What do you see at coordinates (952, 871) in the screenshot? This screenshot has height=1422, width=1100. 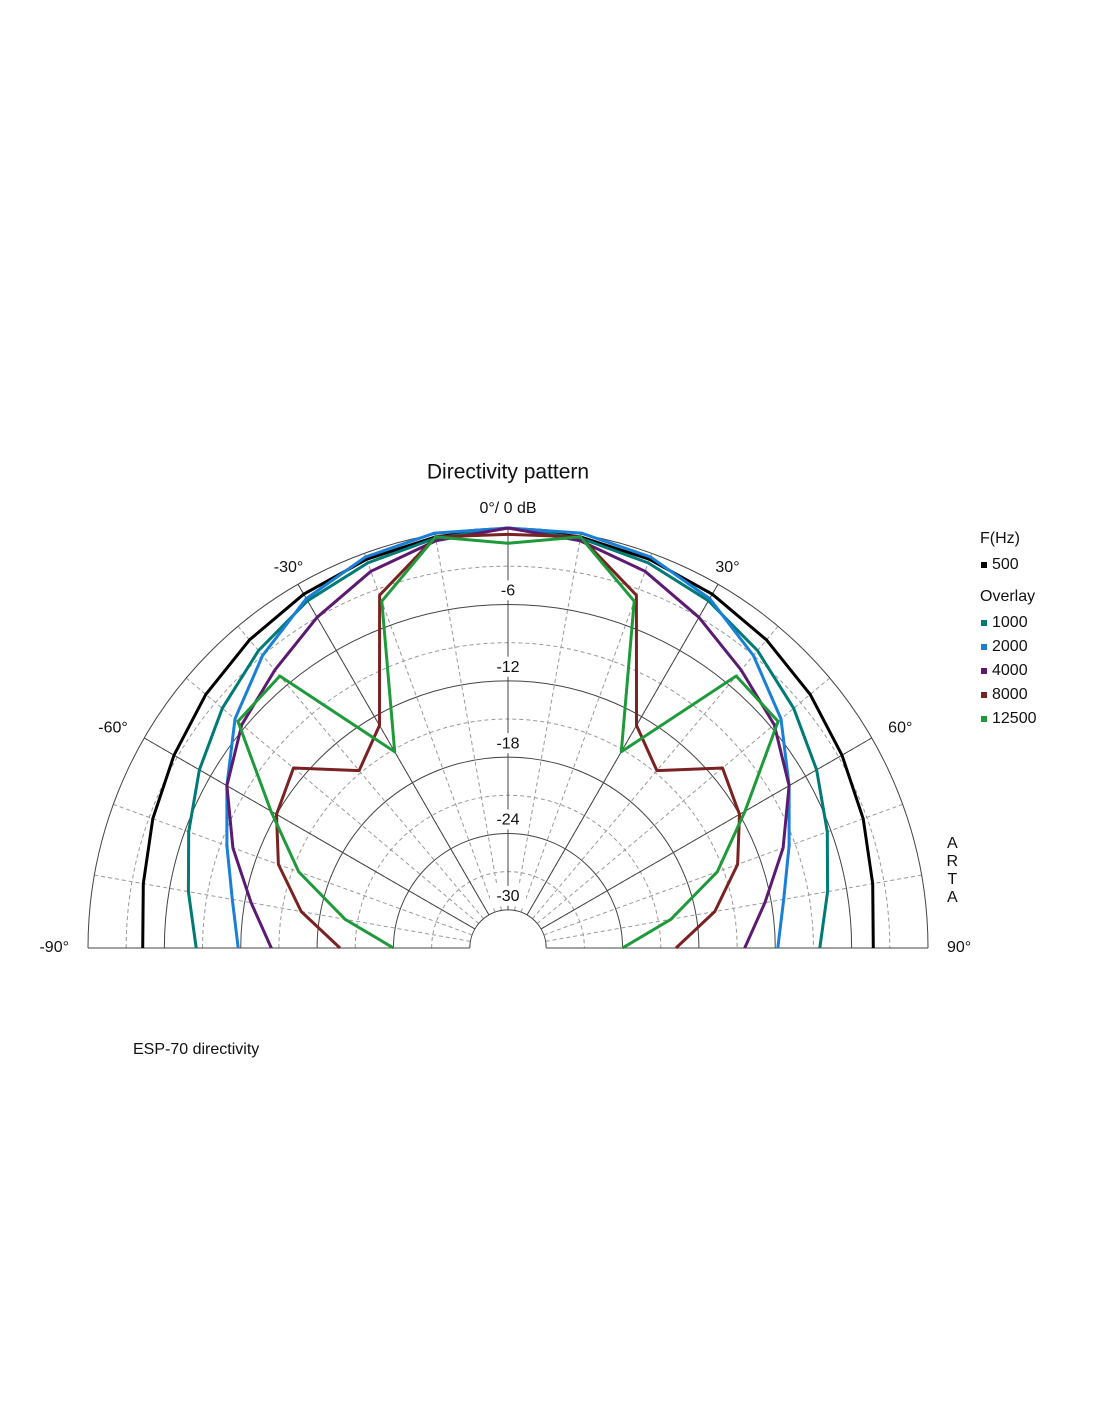 I see `watermark: ARTA` at bounding box center [952, 871].